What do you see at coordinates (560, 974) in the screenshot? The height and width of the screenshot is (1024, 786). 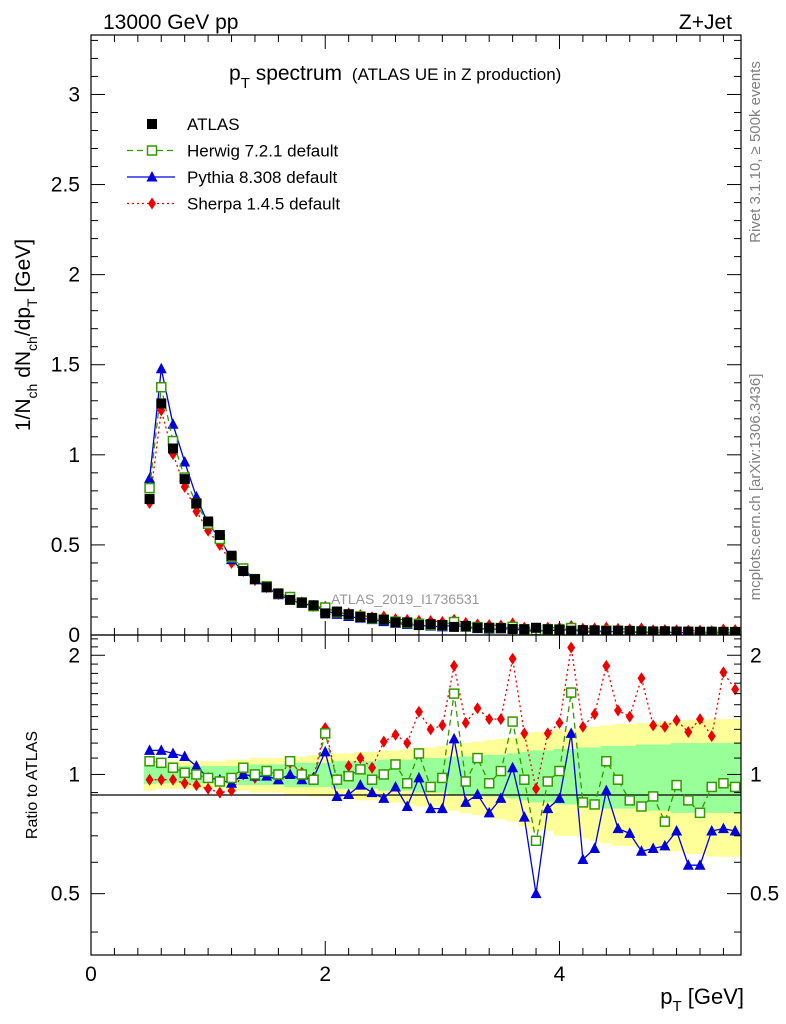 I see `x-tick-label: 4` at bounding box center [560, 974].